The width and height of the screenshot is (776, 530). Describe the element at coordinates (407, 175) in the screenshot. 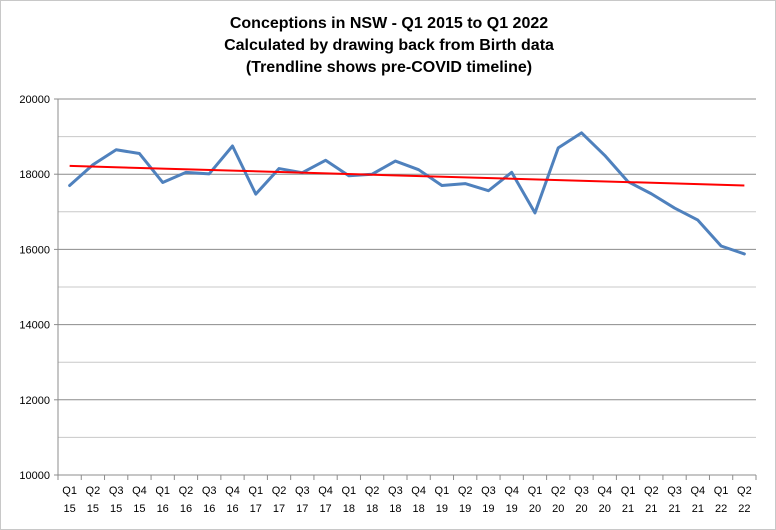

I see `trendline` at that location.